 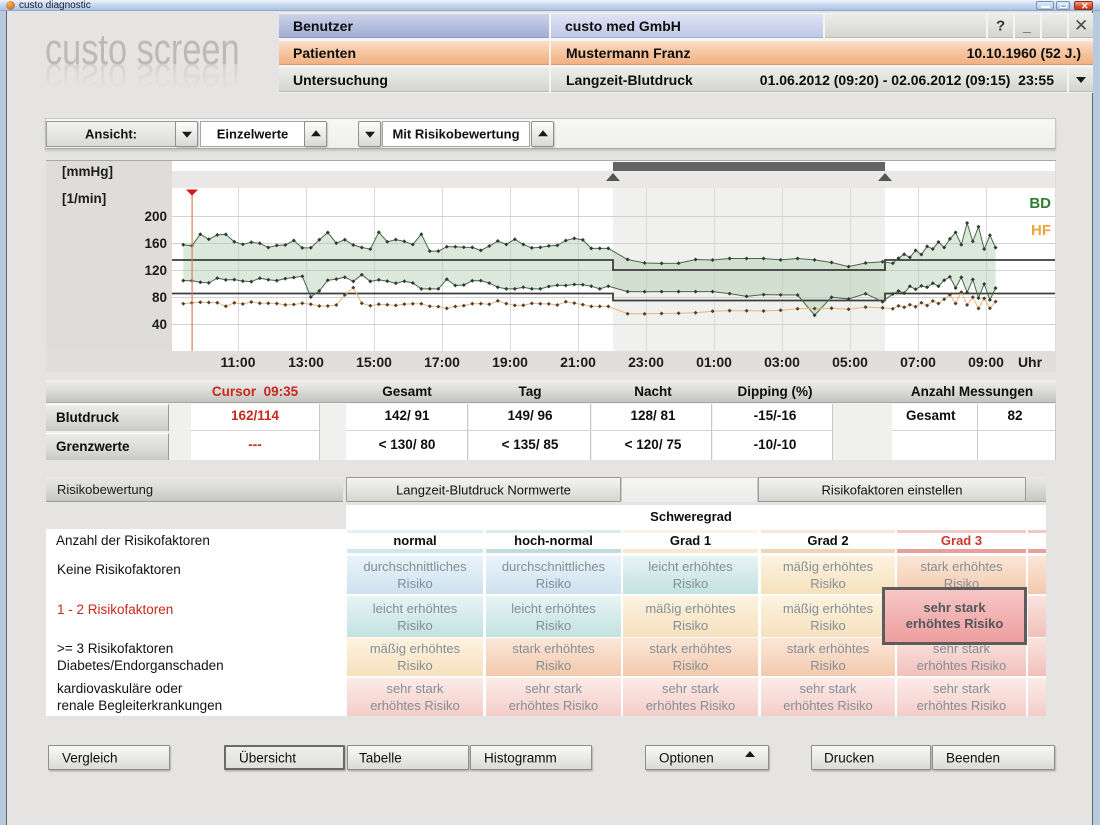 I want to click on svg-text: BD, so click(x=1040, y=203).